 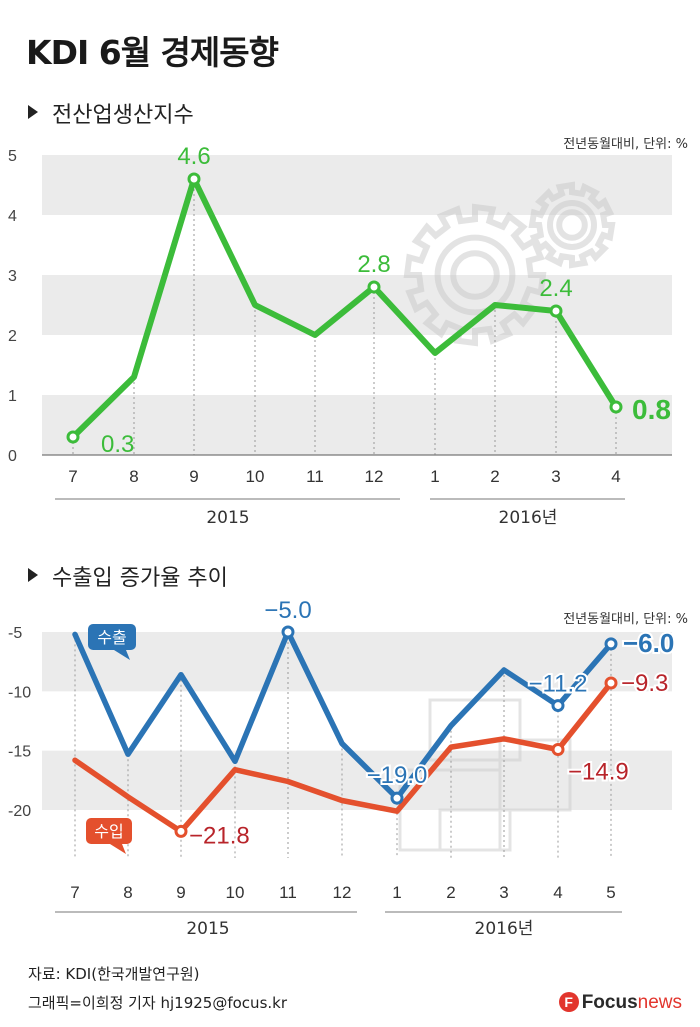 What do you see at coordinates (343, 757) in the screenshot?
I see `series-line-import` at bounding box center [343, 757].